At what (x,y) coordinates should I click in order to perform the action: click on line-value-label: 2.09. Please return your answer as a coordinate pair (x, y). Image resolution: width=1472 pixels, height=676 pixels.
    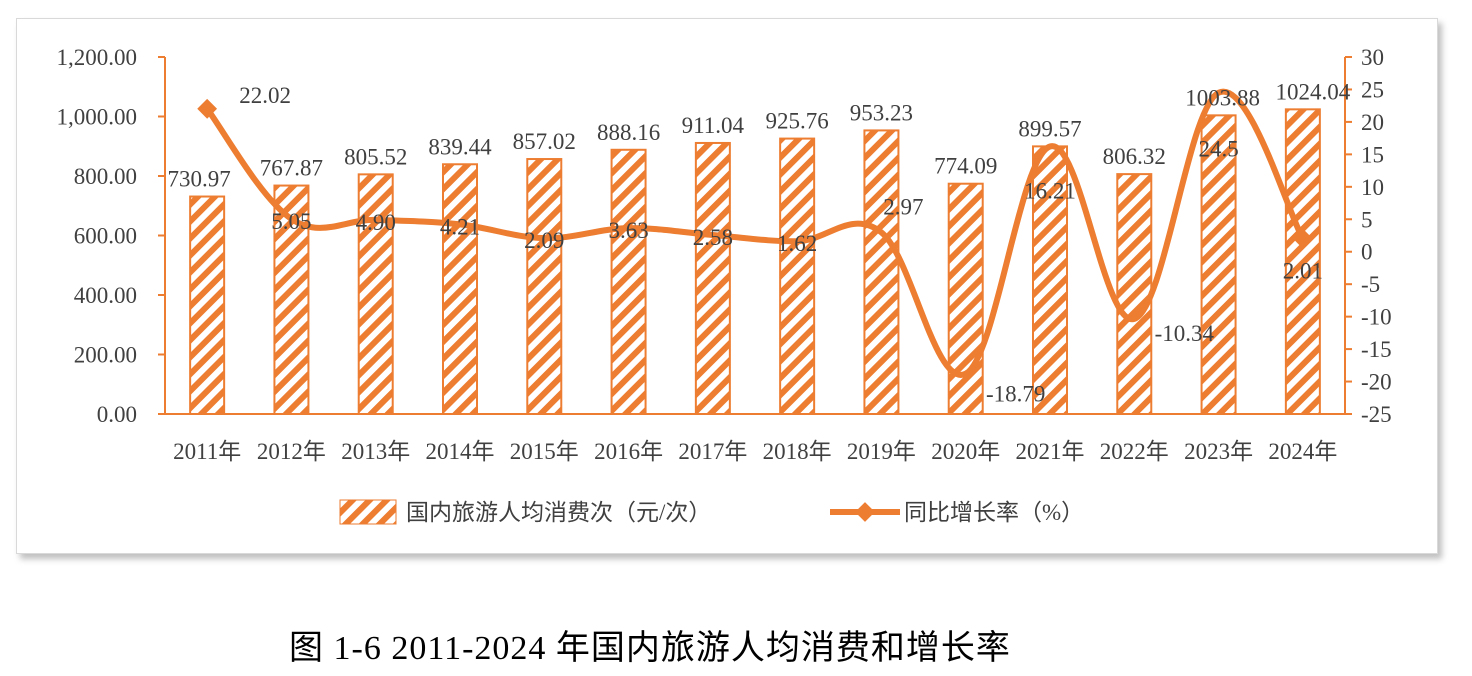
    Looking at the image, I should click on (544, 240).